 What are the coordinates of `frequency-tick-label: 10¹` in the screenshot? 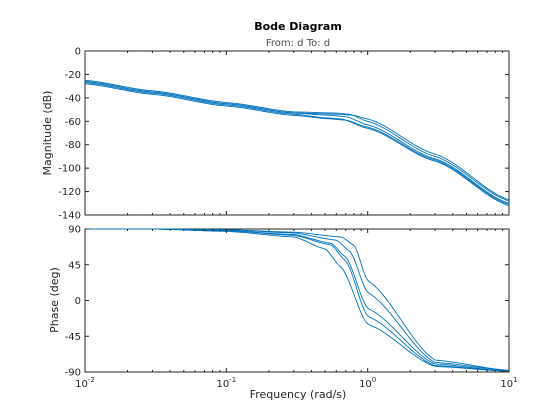 It's located at (508, 383).